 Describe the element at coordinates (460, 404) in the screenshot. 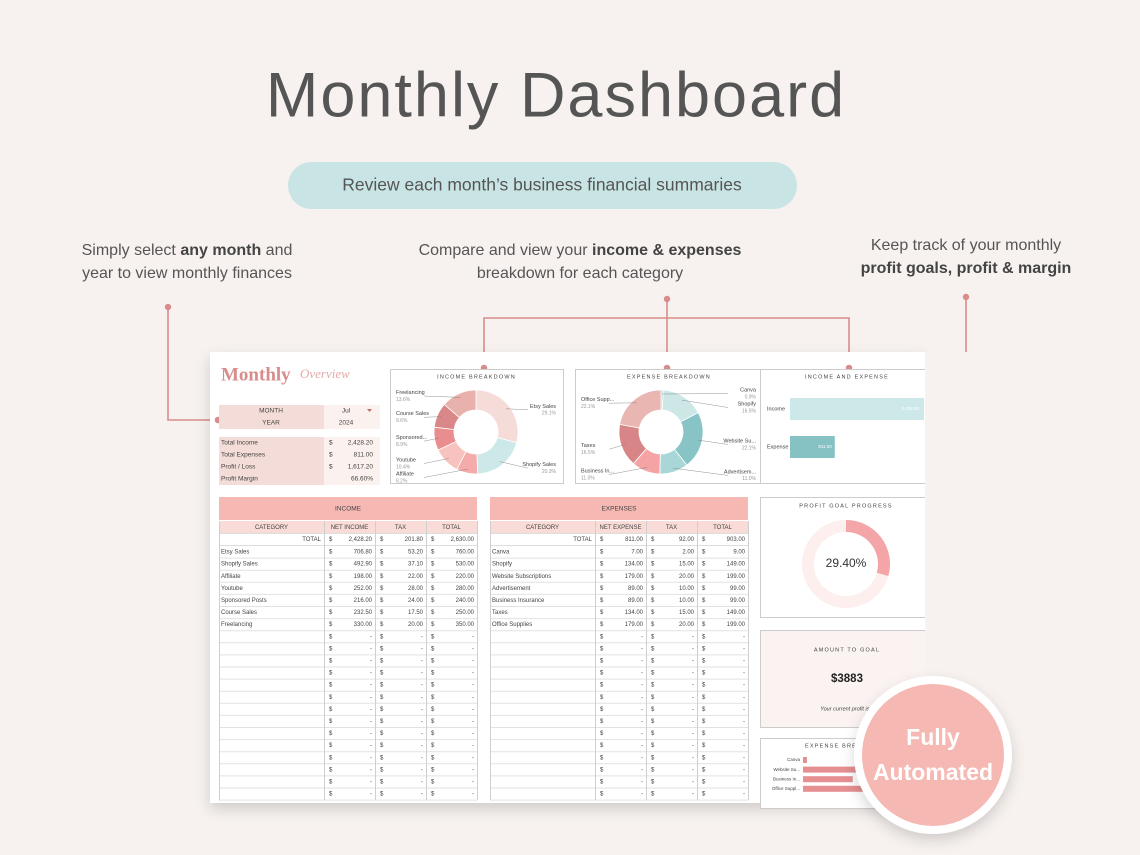

I see `donut-slice` at that location.